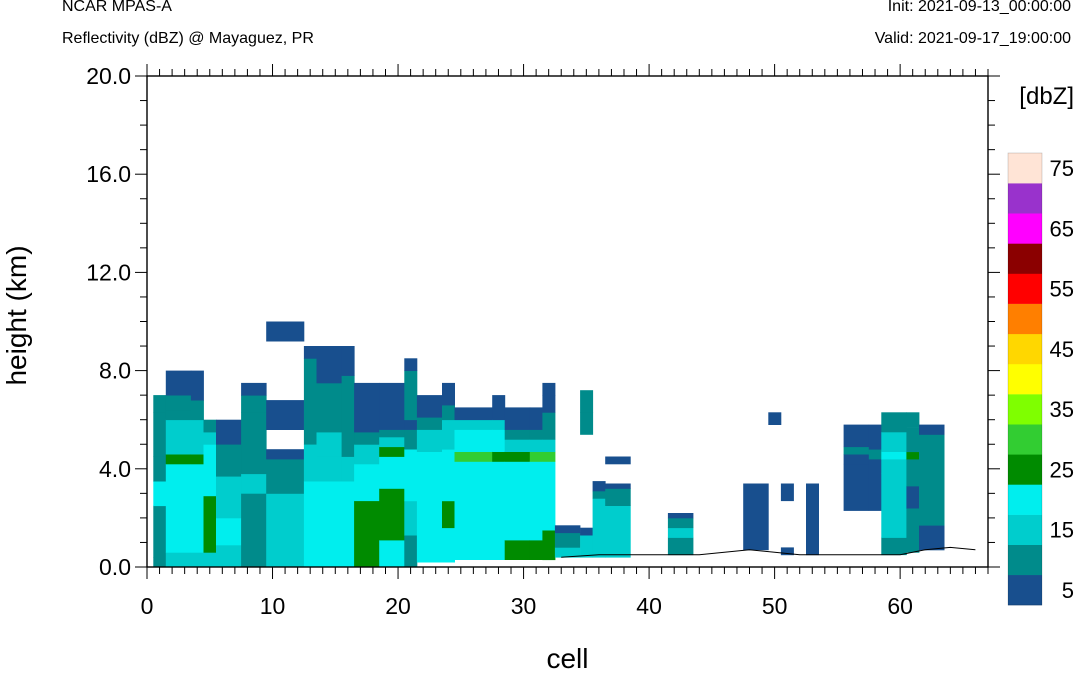 The width and height of the screenshot is (1079, 677). Describe the element at coordinates (1062, 228) in the screenshot. I see `colorbar-tick-label: 65` at that location.